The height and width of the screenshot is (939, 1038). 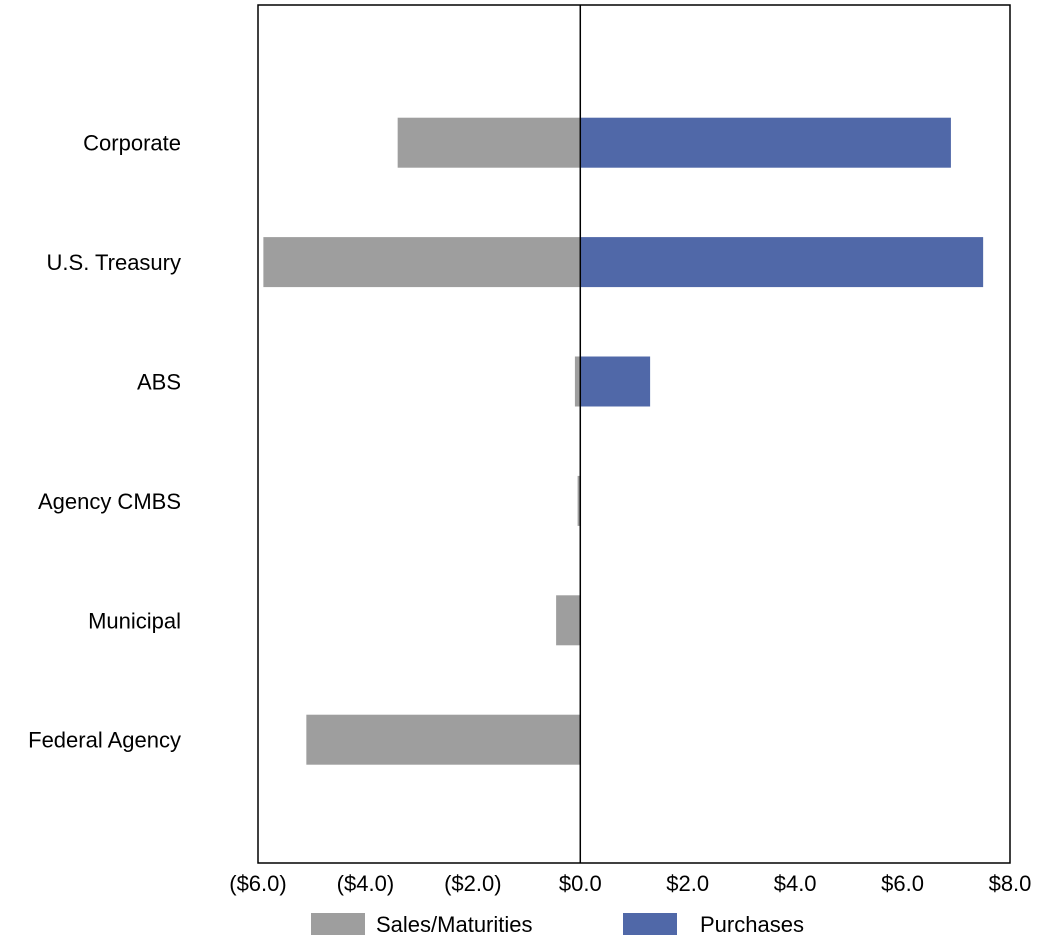 What do you see at coordinates (795, 883) in the screenshot?
I see `x-tick-label: $4.0` at bounding box center [795, 883].